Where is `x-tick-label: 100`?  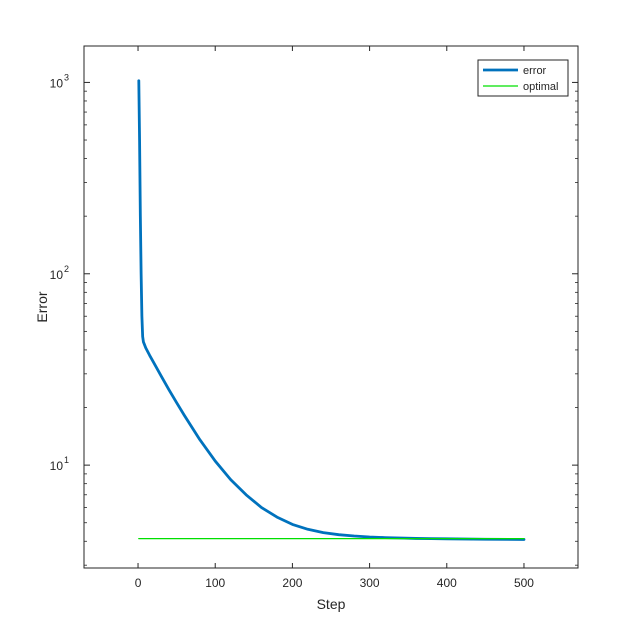
x-tick-label: 100 is located at coordinates (215, 583).